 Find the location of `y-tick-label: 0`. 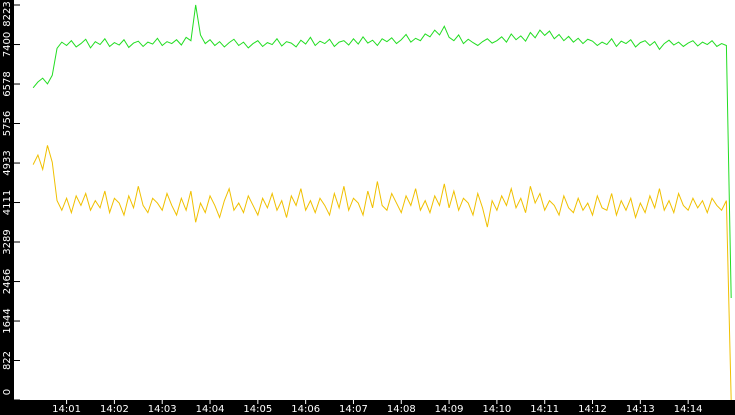

y-tick-label: 0 is located at coordinates (7, 392).